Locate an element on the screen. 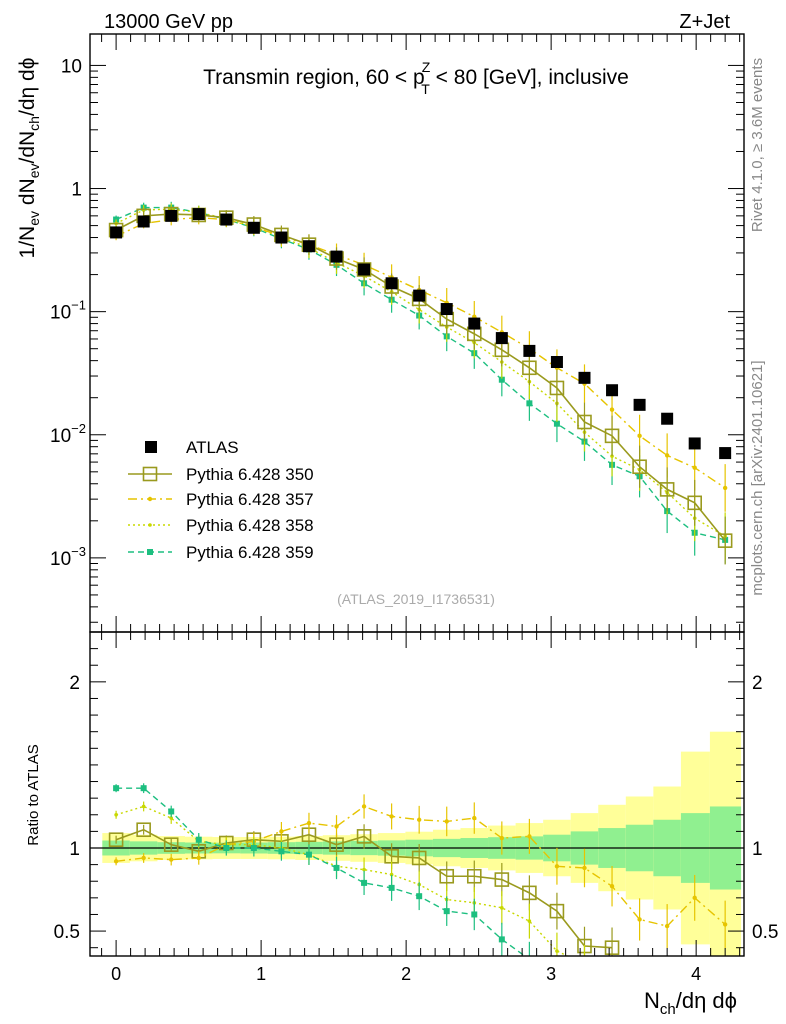  title-suffix: < 80 [GeV], inclusive is located at coordinates (529, 77).